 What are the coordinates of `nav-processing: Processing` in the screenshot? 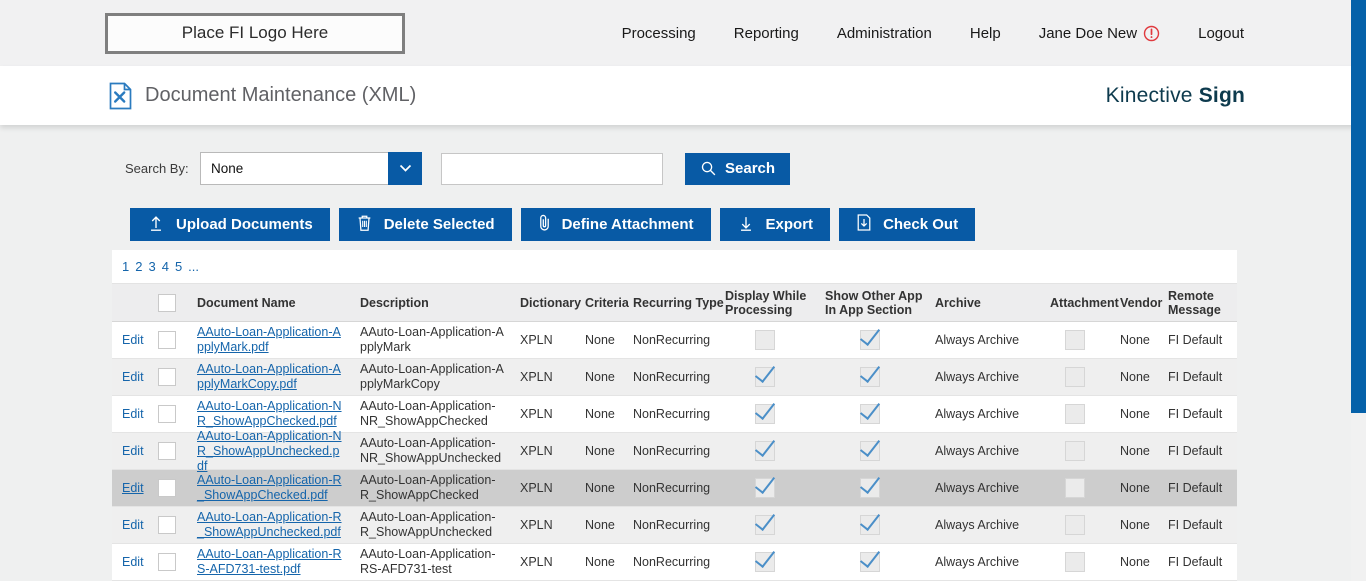 It's located at (658, 33).